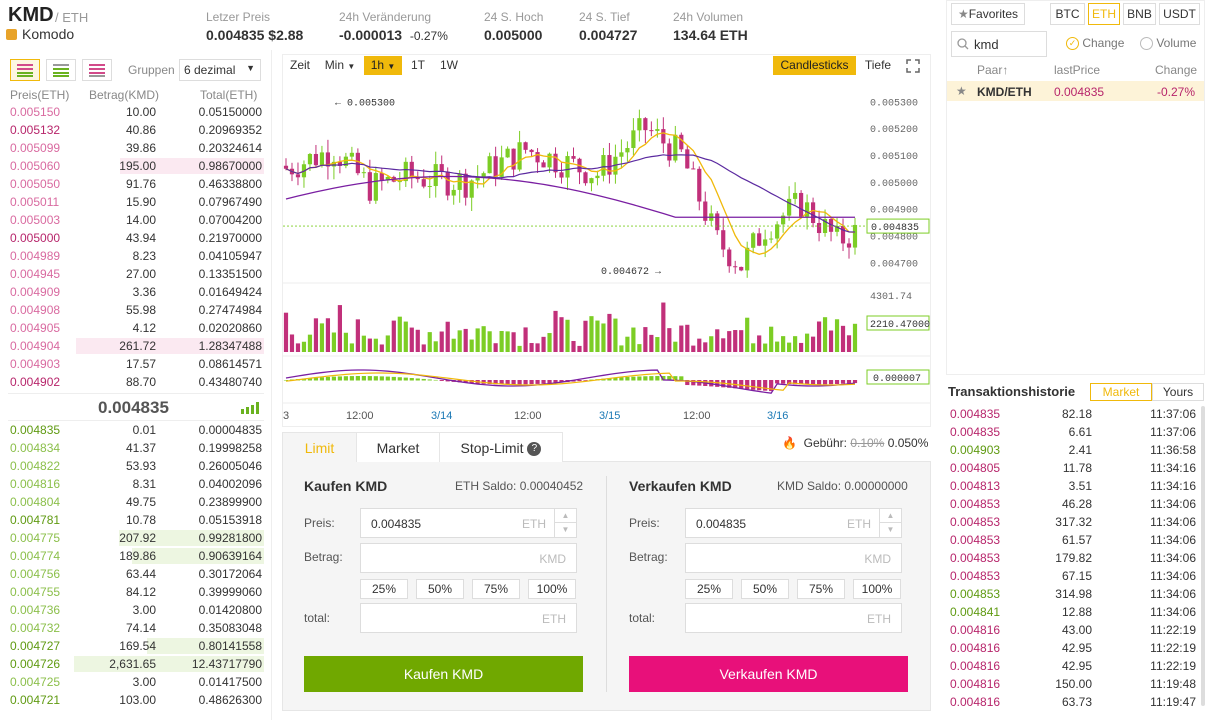  Describe the element at coordinates (136, 328) in the screenshot. I see `ask-row: 0.004905 4.12 0.02020860` at that location.